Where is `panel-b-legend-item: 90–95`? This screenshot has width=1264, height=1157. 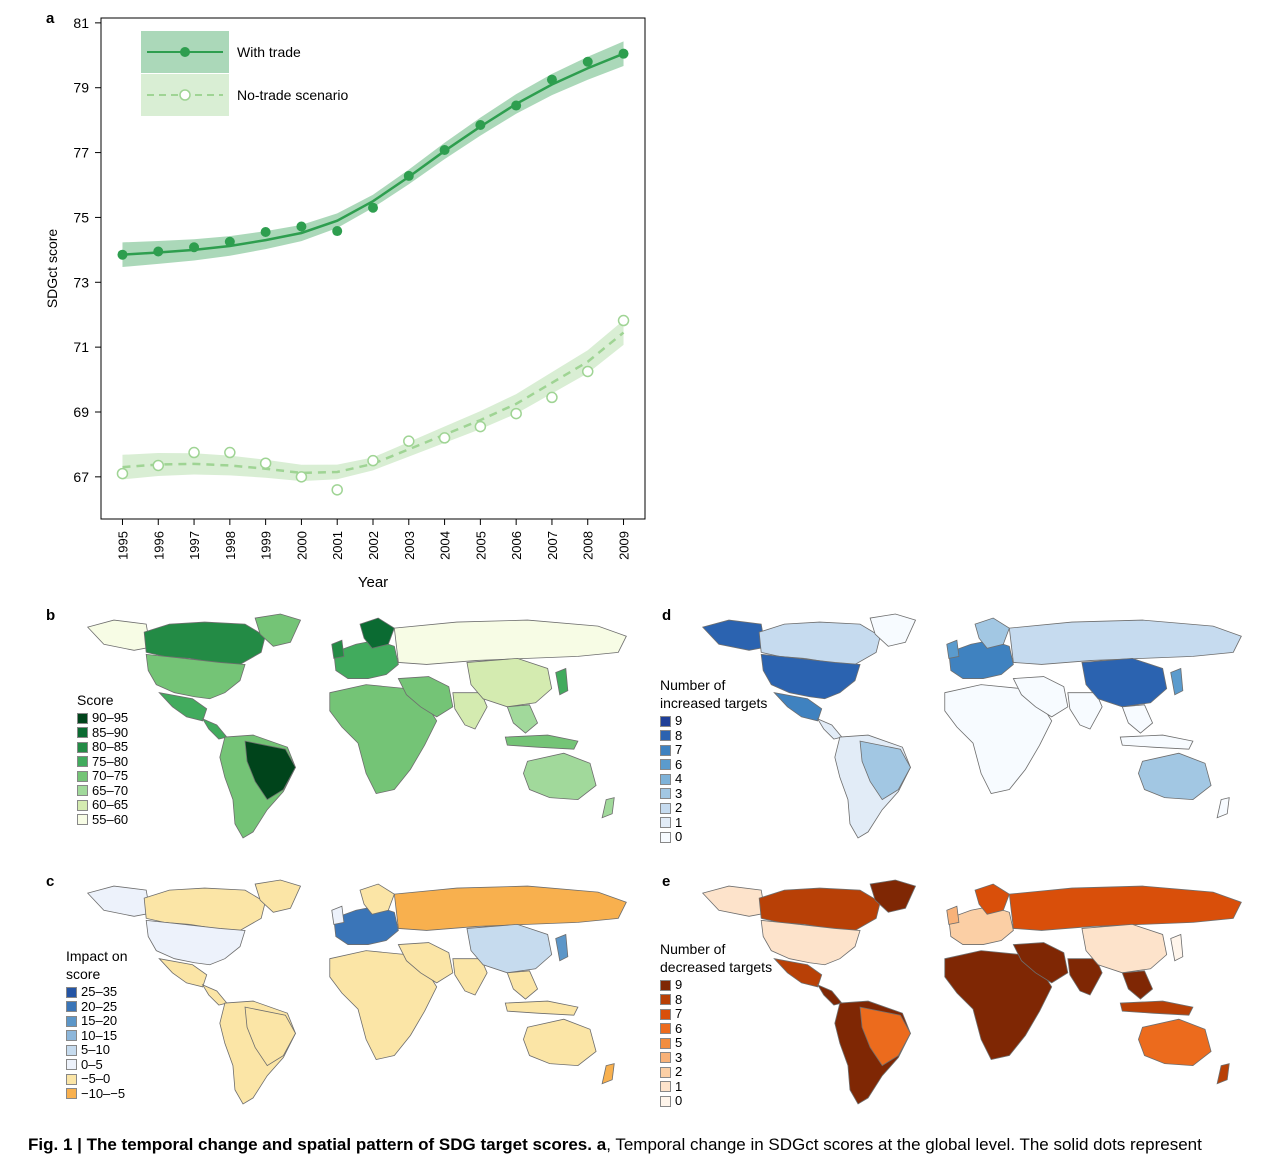 panel-b-legend-item: 90–95 is located at coordinates (102, 718).